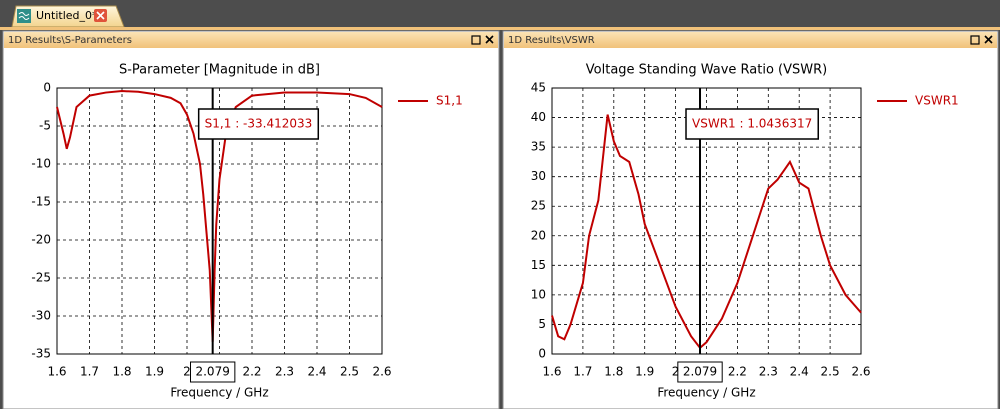 This screenshot has width=1000, height=413. I want to click on marker-label: VSWR1 : 1.0436317, so click(752, 124).